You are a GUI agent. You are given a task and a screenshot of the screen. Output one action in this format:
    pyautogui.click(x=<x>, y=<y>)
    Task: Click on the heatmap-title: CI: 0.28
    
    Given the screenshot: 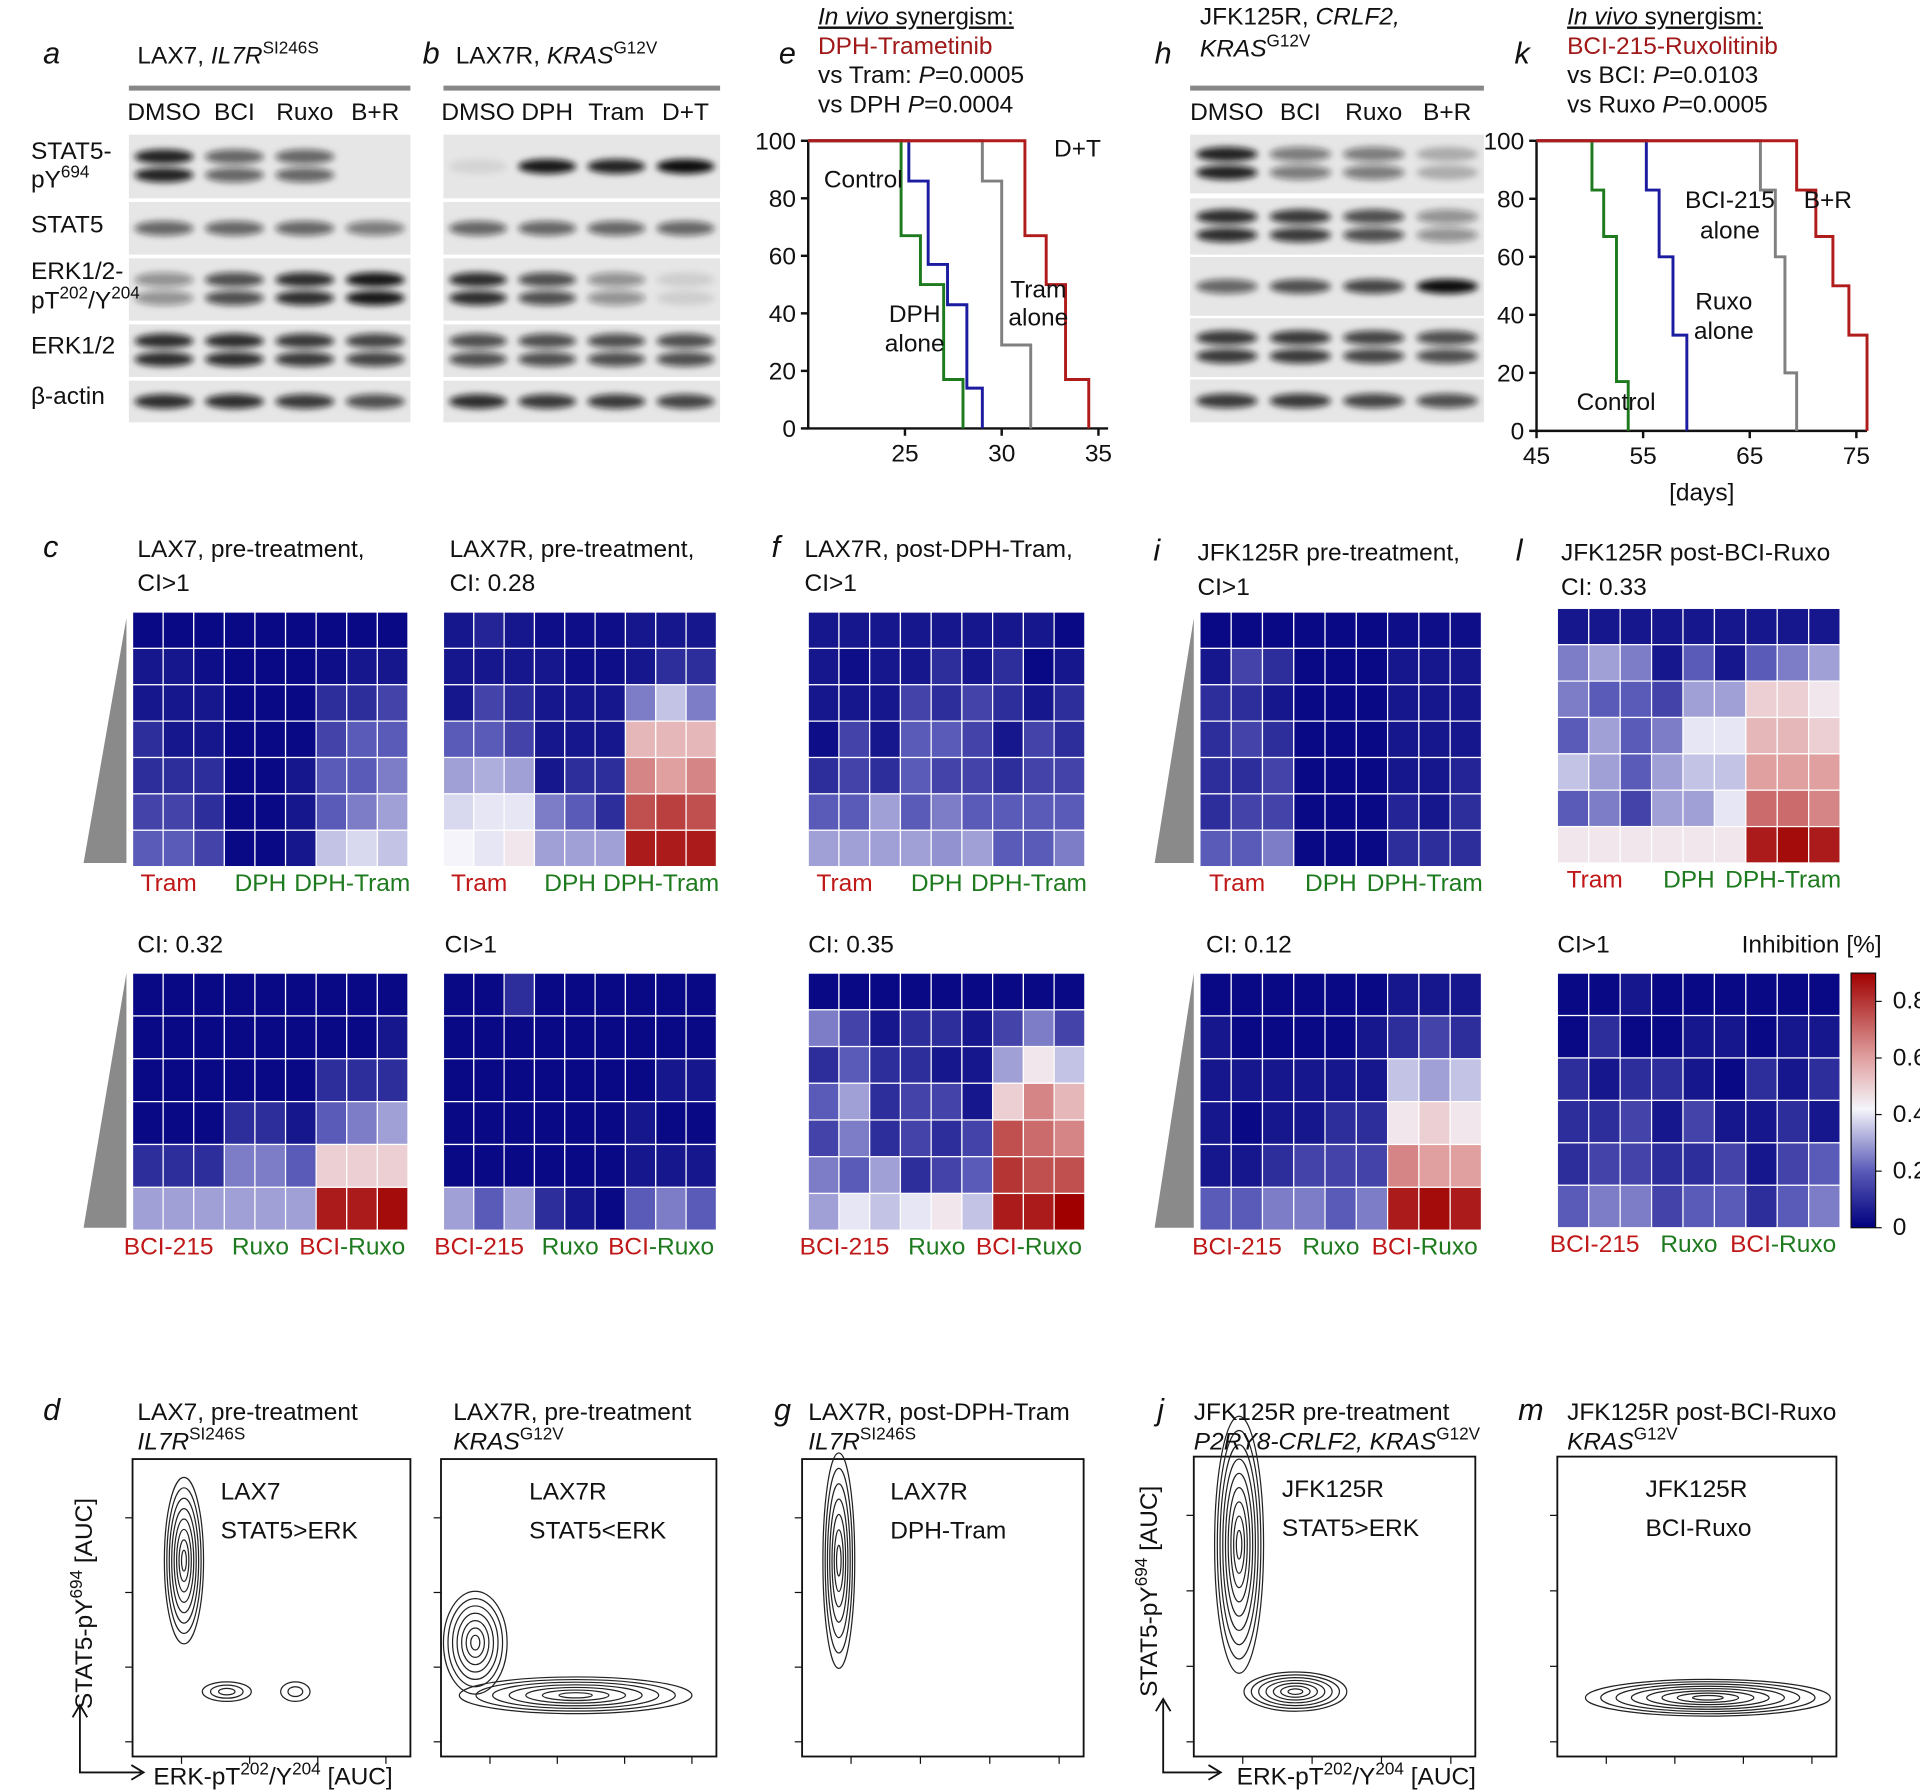 What is the action you would take?
    pyautogui.click(x=493, y=583)
    